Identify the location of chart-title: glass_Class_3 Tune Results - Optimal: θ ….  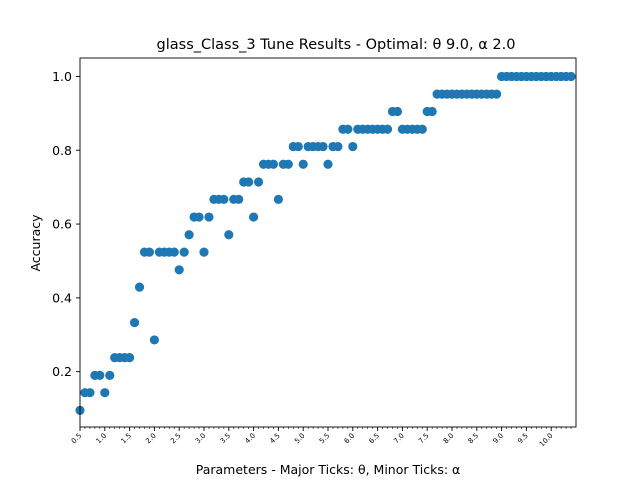
(336, 45).